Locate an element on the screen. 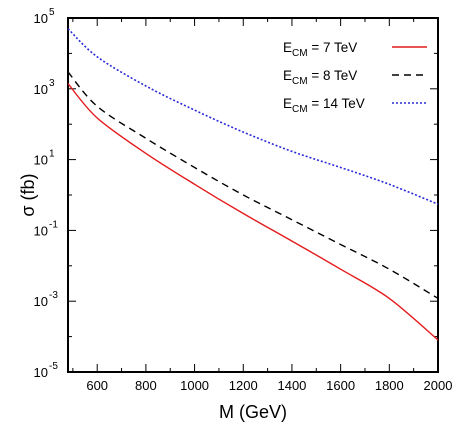 The height and width of the screenshot is (437, 471). x-tick-label: 600 is located at coordinates (97, 385).